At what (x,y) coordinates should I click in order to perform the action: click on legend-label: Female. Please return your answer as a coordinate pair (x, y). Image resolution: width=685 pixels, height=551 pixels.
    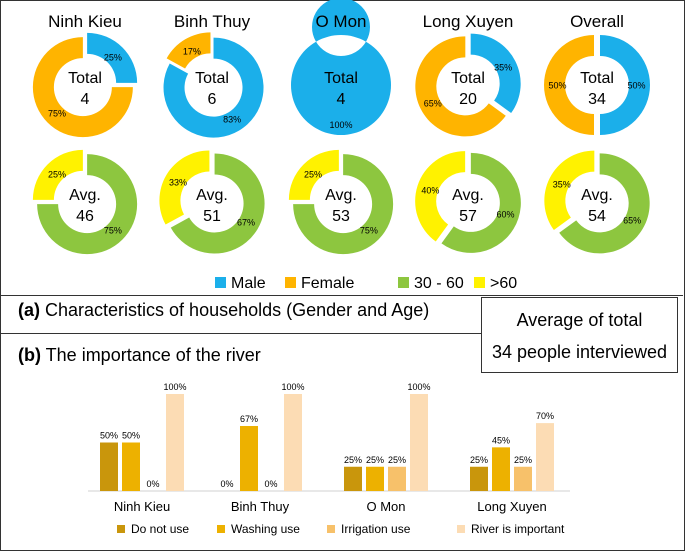
    Looking at the image, I should click on (327, 283).